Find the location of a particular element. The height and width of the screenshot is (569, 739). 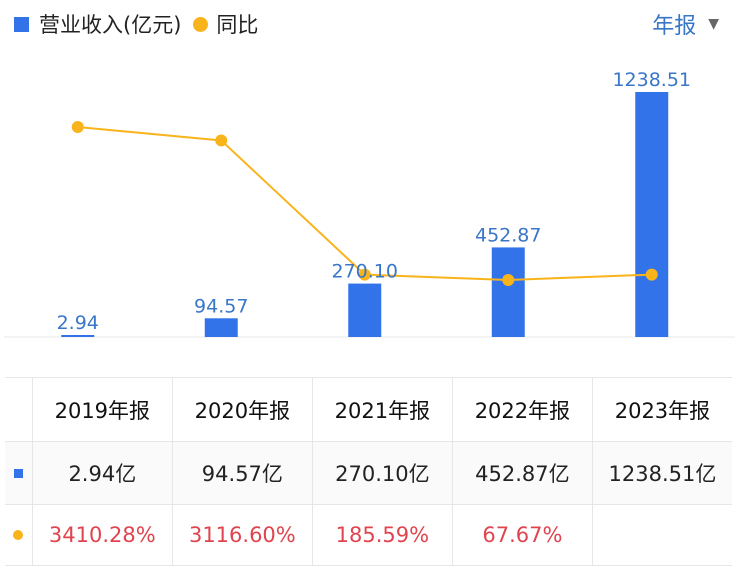

table-cell: 185.59% is located at coordinates (381, 535).